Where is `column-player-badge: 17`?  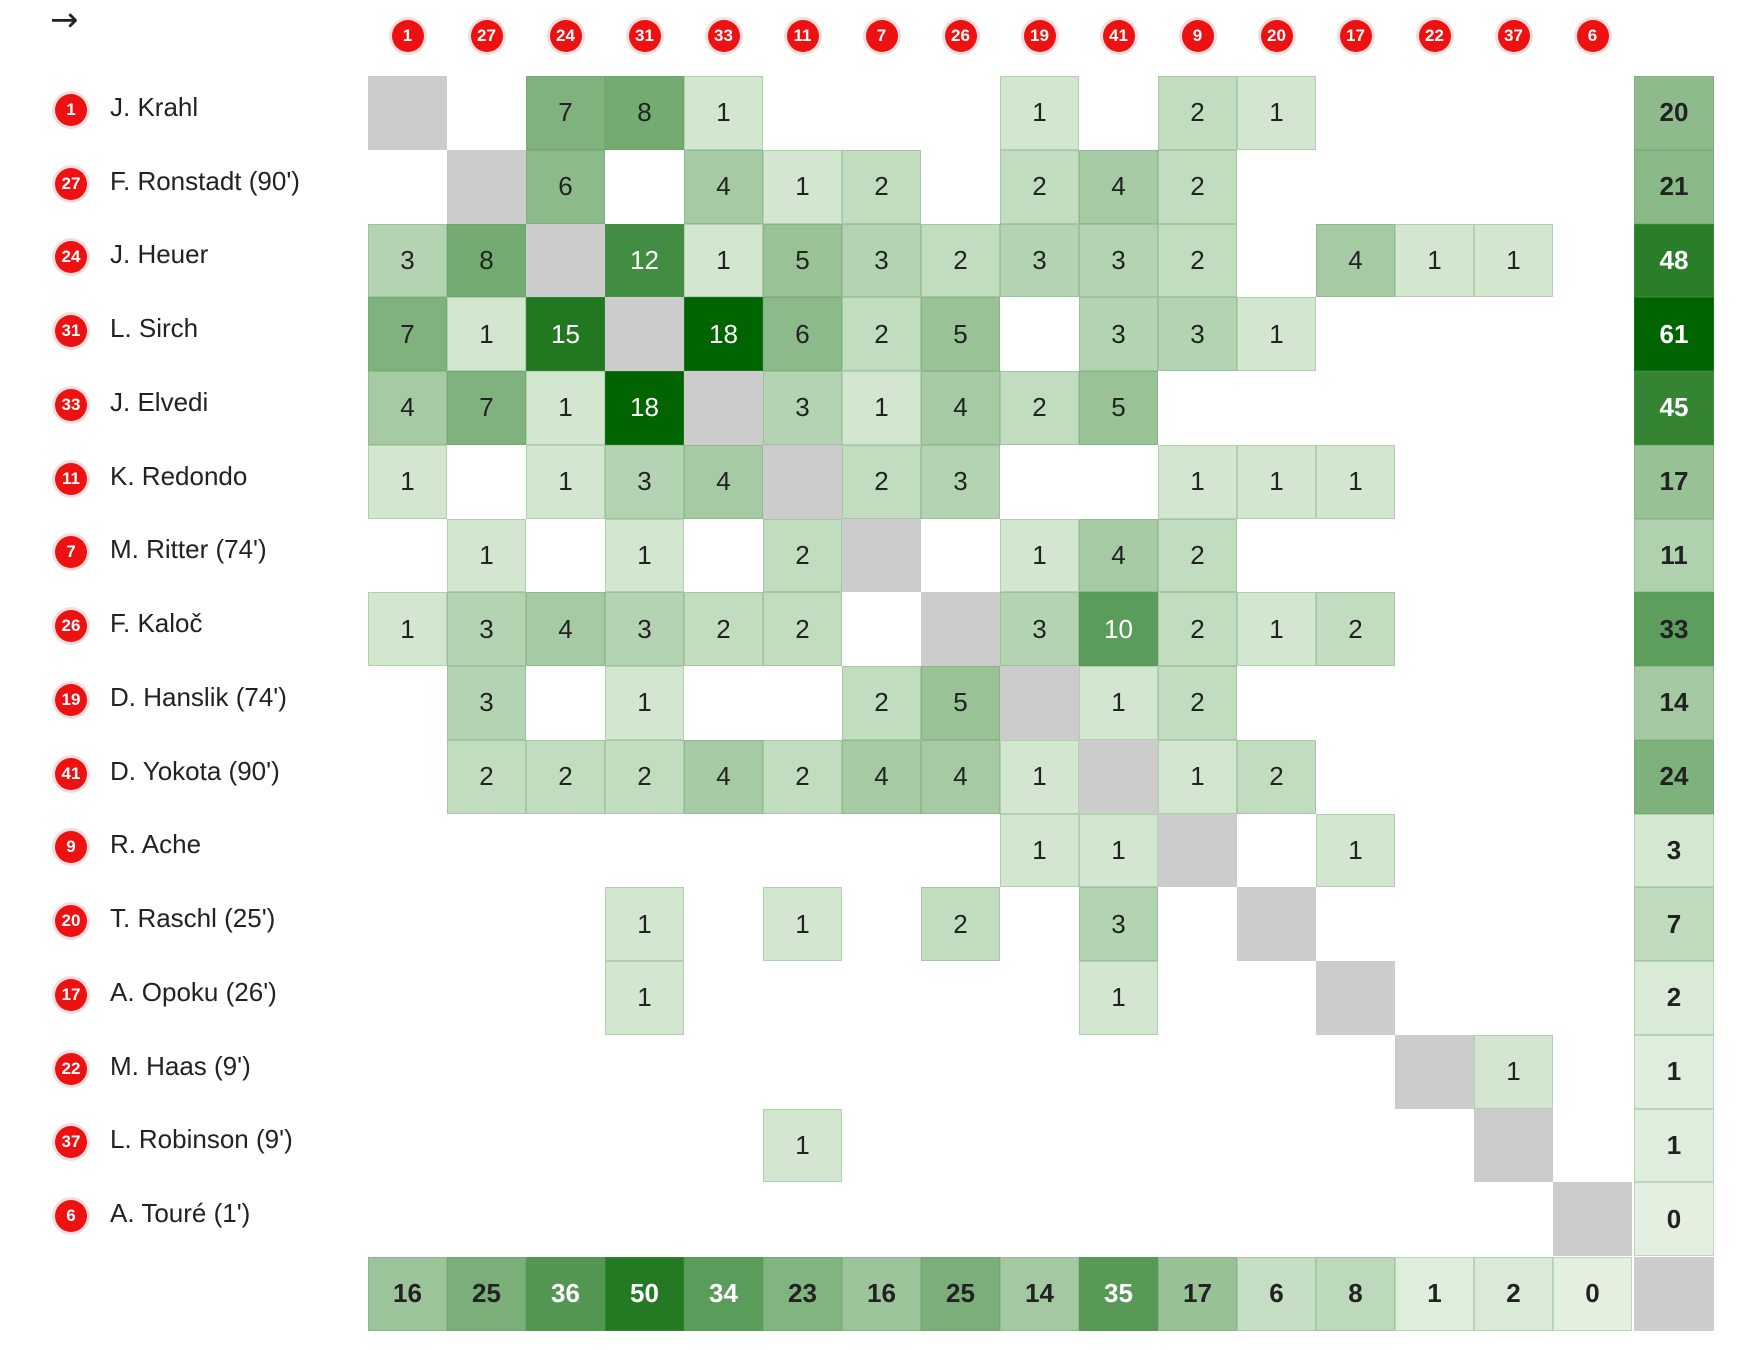 column-player-badge: 17 is located at coordinates (1355, 36).